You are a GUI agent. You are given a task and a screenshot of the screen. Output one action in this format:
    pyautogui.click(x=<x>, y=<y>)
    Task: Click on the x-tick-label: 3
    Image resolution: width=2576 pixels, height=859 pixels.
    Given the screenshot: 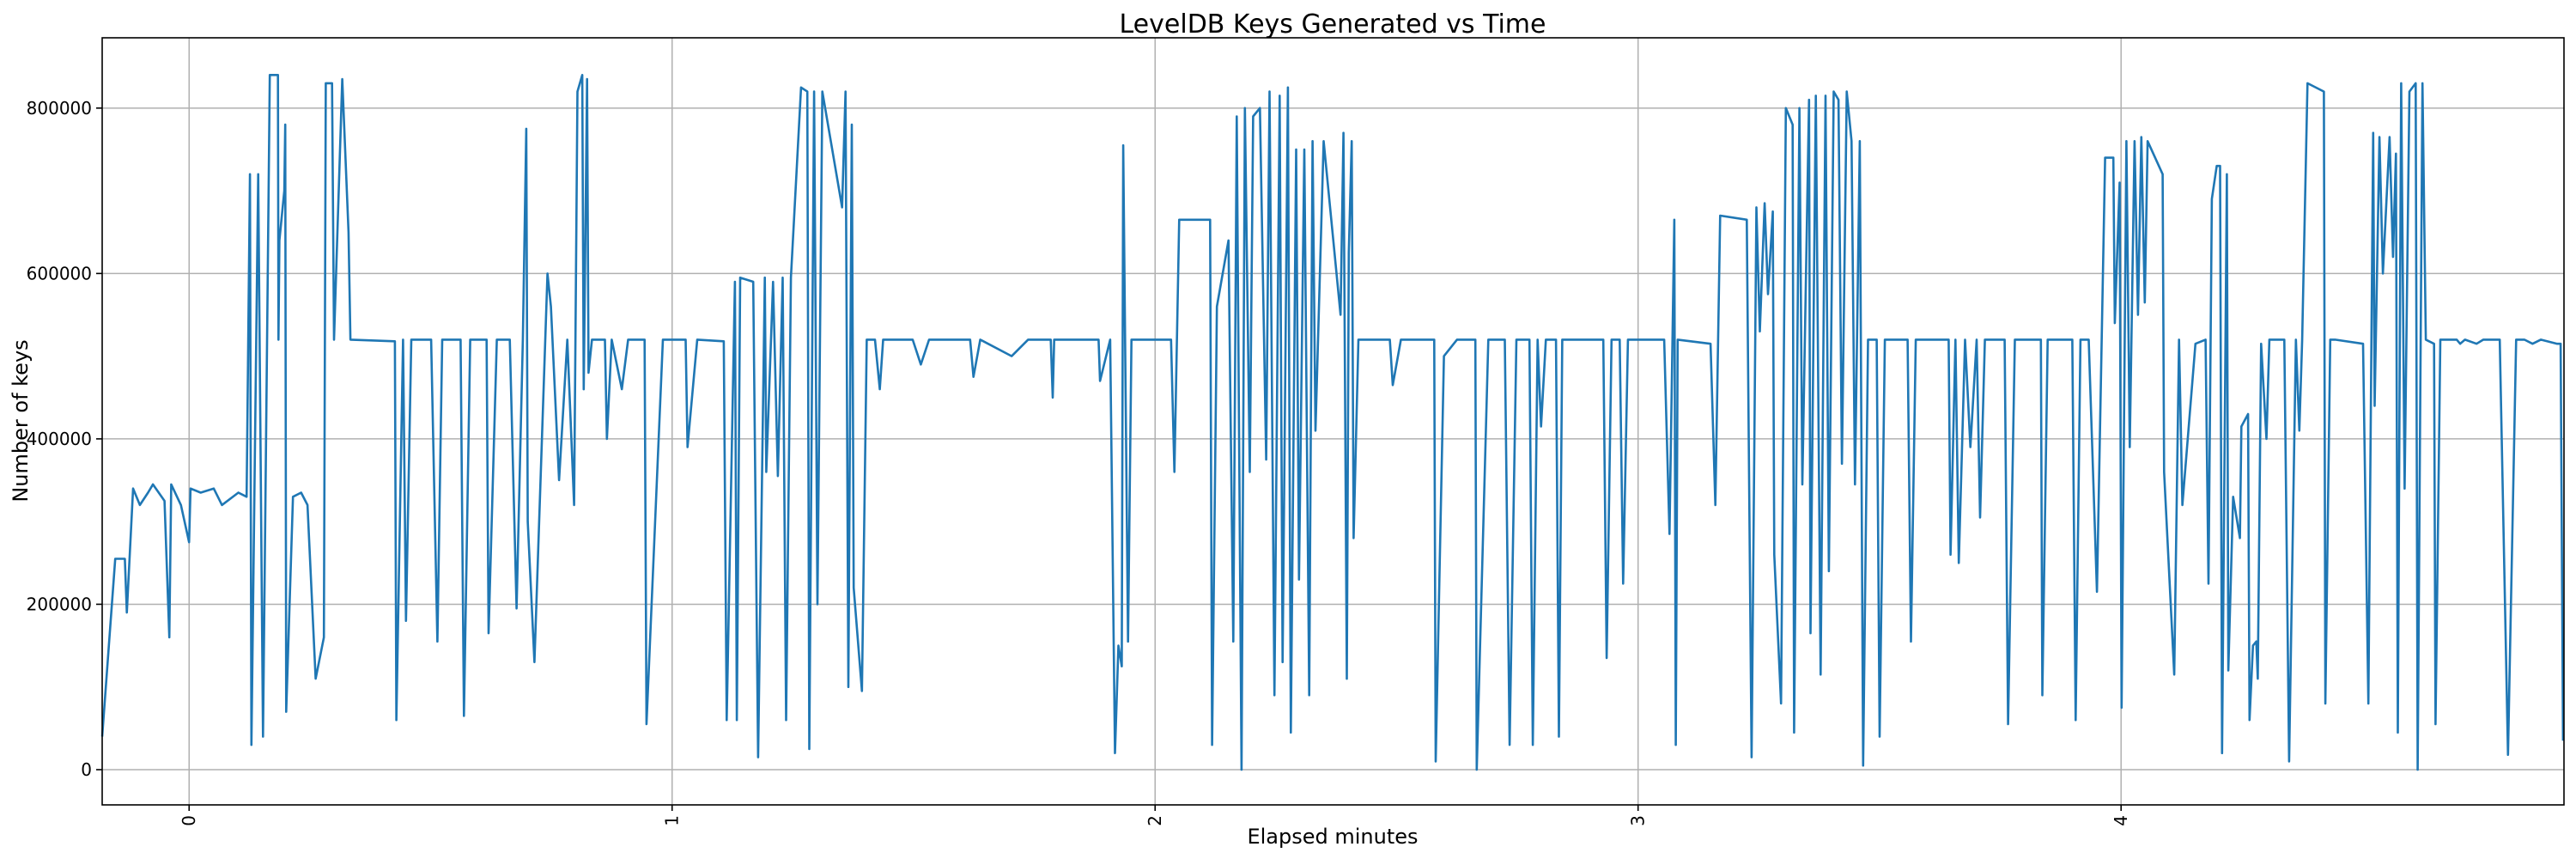 What is the action you would take?
    pyautogui.click(x=1638, y=821)
    